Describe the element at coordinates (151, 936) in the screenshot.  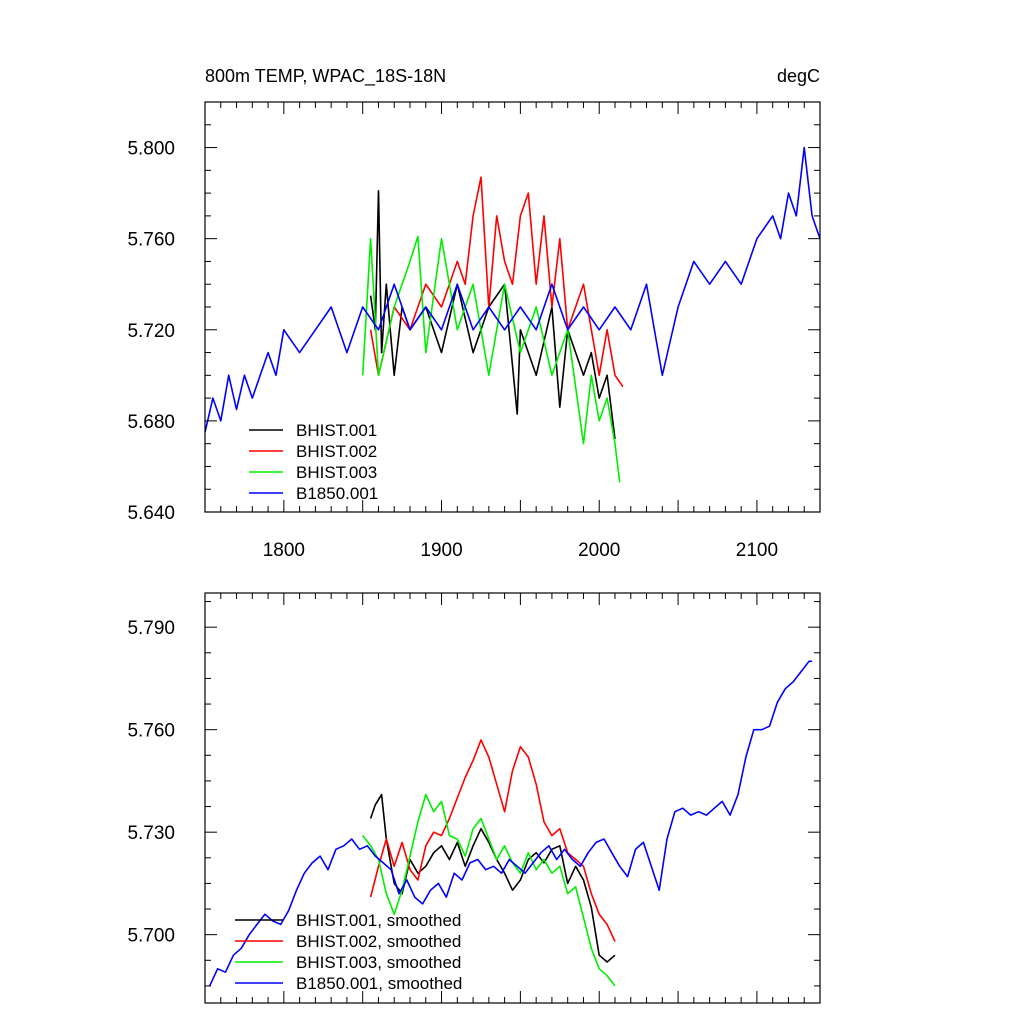
I see `y-tick-label: 5.700` at that location.